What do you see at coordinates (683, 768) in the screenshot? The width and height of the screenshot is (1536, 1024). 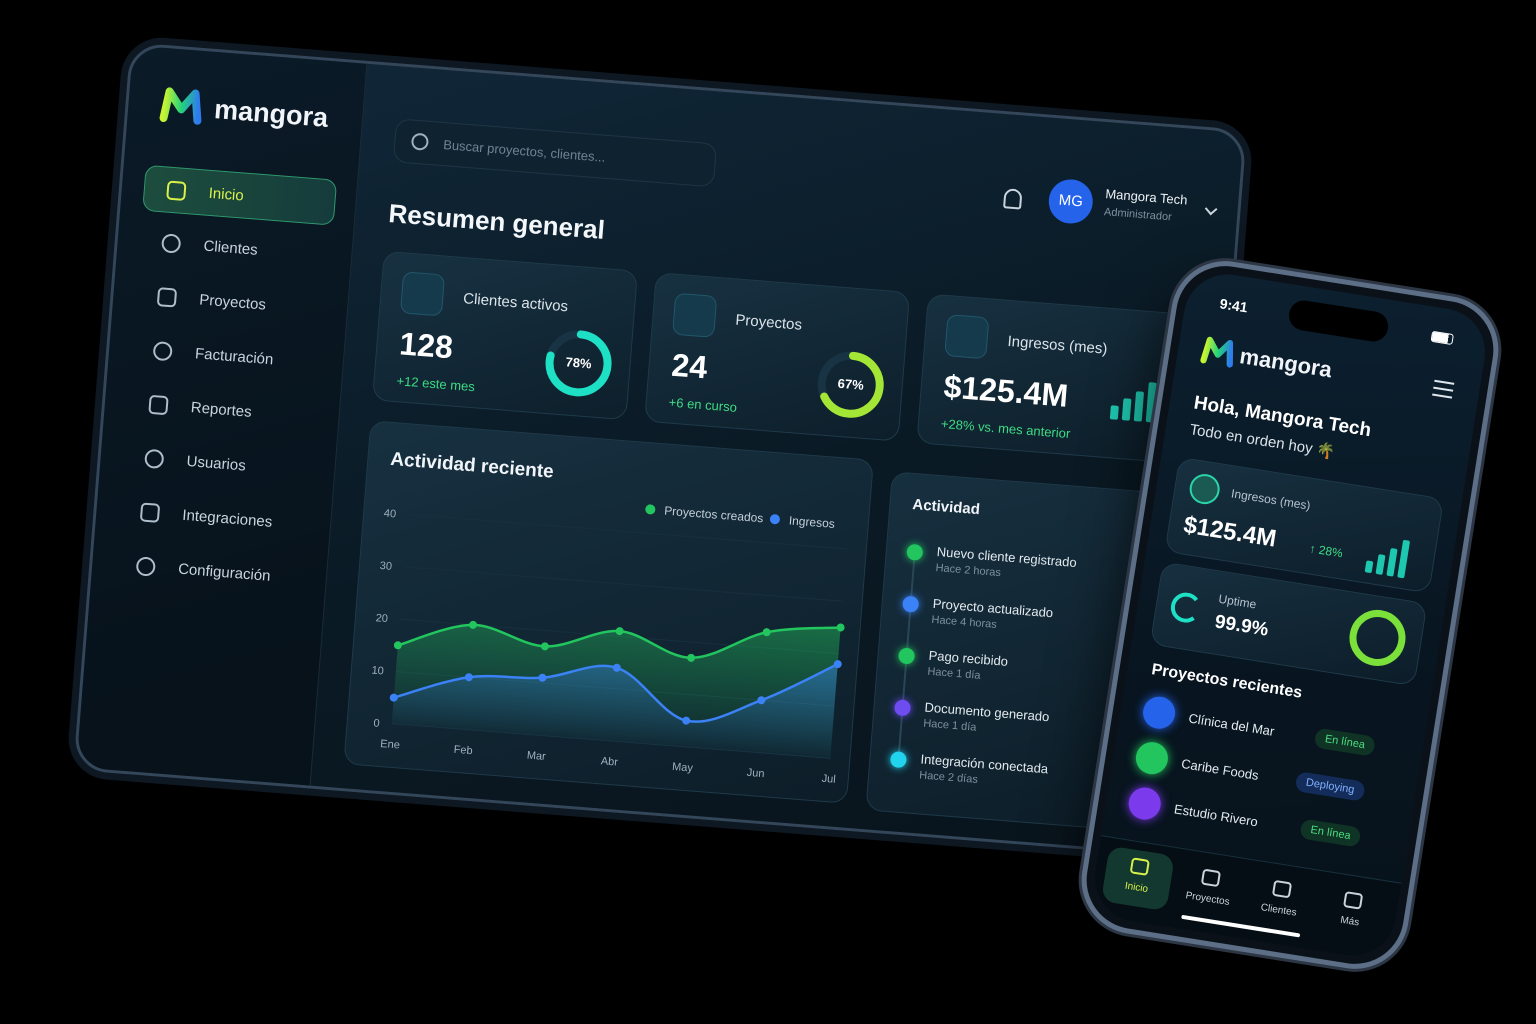 I see `x-tick-label: May` at bounding box center [683, 768].